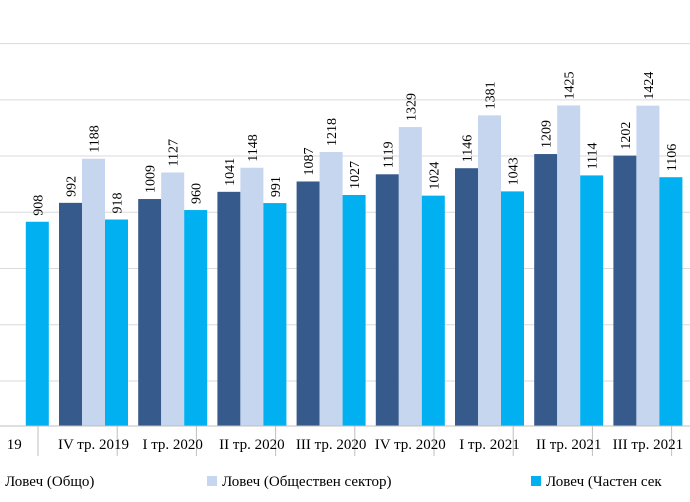 The width and height of the screenshot is (690, 502). I want to click on data-label: 1119, so click(388, 154).